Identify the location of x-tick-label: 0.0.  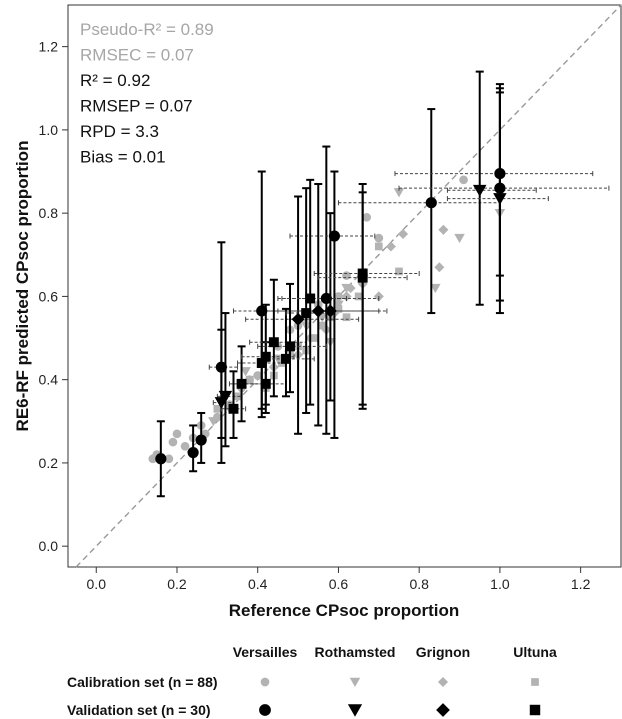
(97, 584).